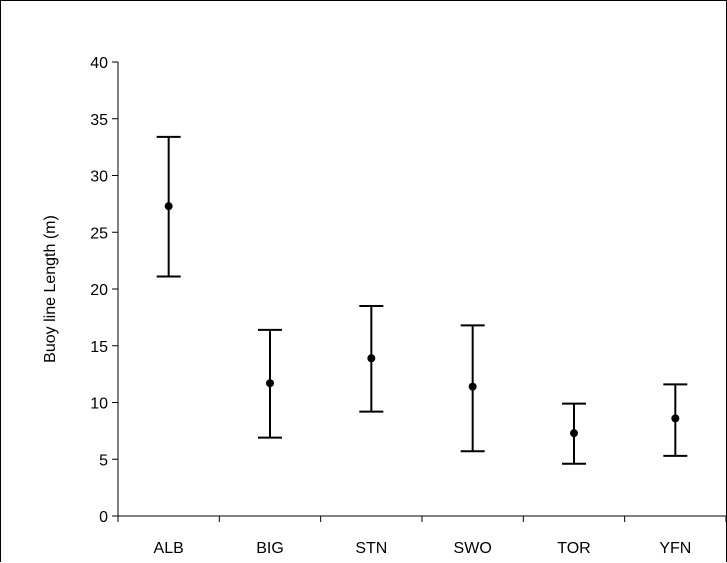 This screenshot has width=727, height=563. Describe the element at coordinates (573, 548) in the screenshot. I see `x-tick-label: TOR` at that location.